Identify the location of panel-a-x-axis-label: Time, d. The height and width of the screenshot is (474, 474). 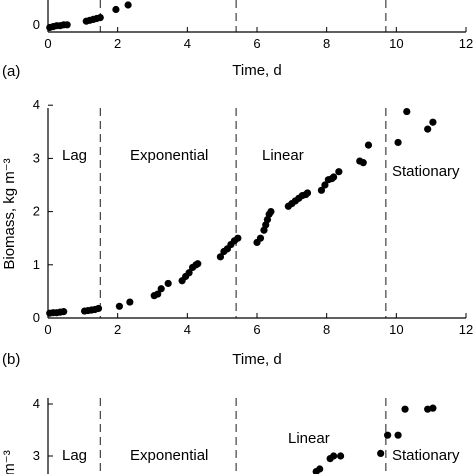
(256, 70).